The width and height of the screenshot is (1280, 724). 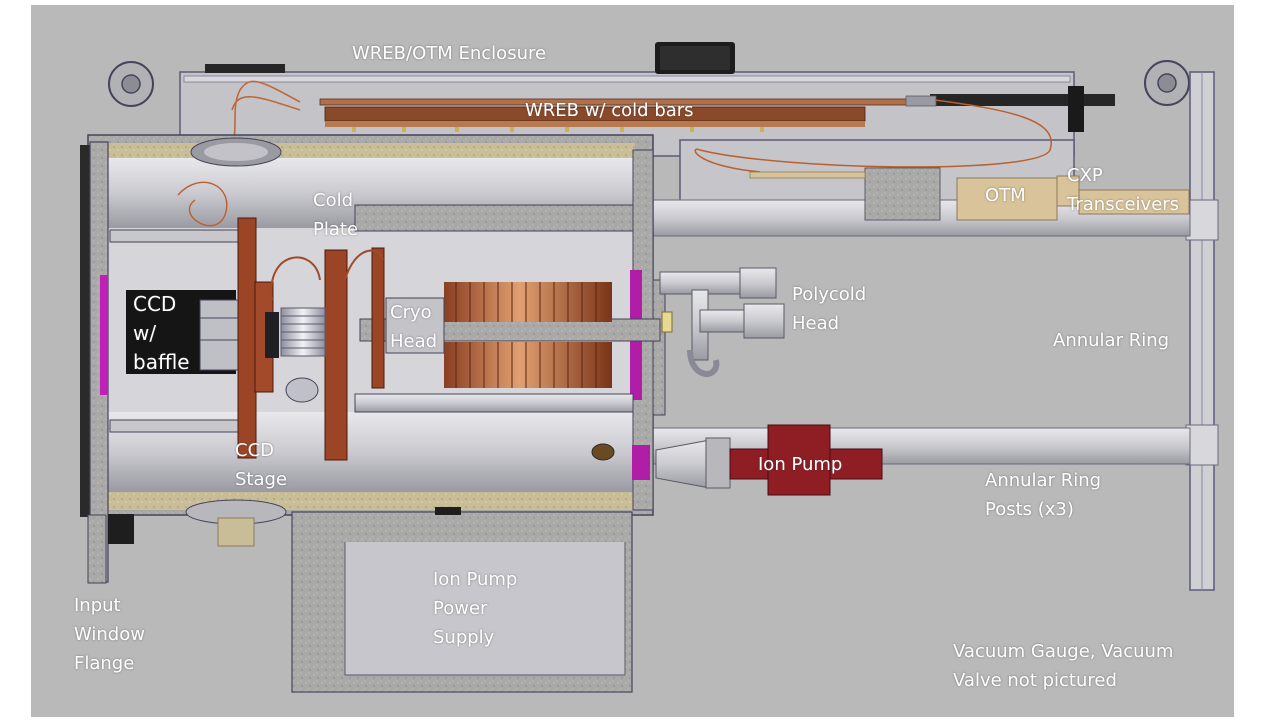 What do you see at coordinates (109, 634) in the screenshot?
I see `label-input-window-flange: Input Window Flange` at bounding box center [109, 634].